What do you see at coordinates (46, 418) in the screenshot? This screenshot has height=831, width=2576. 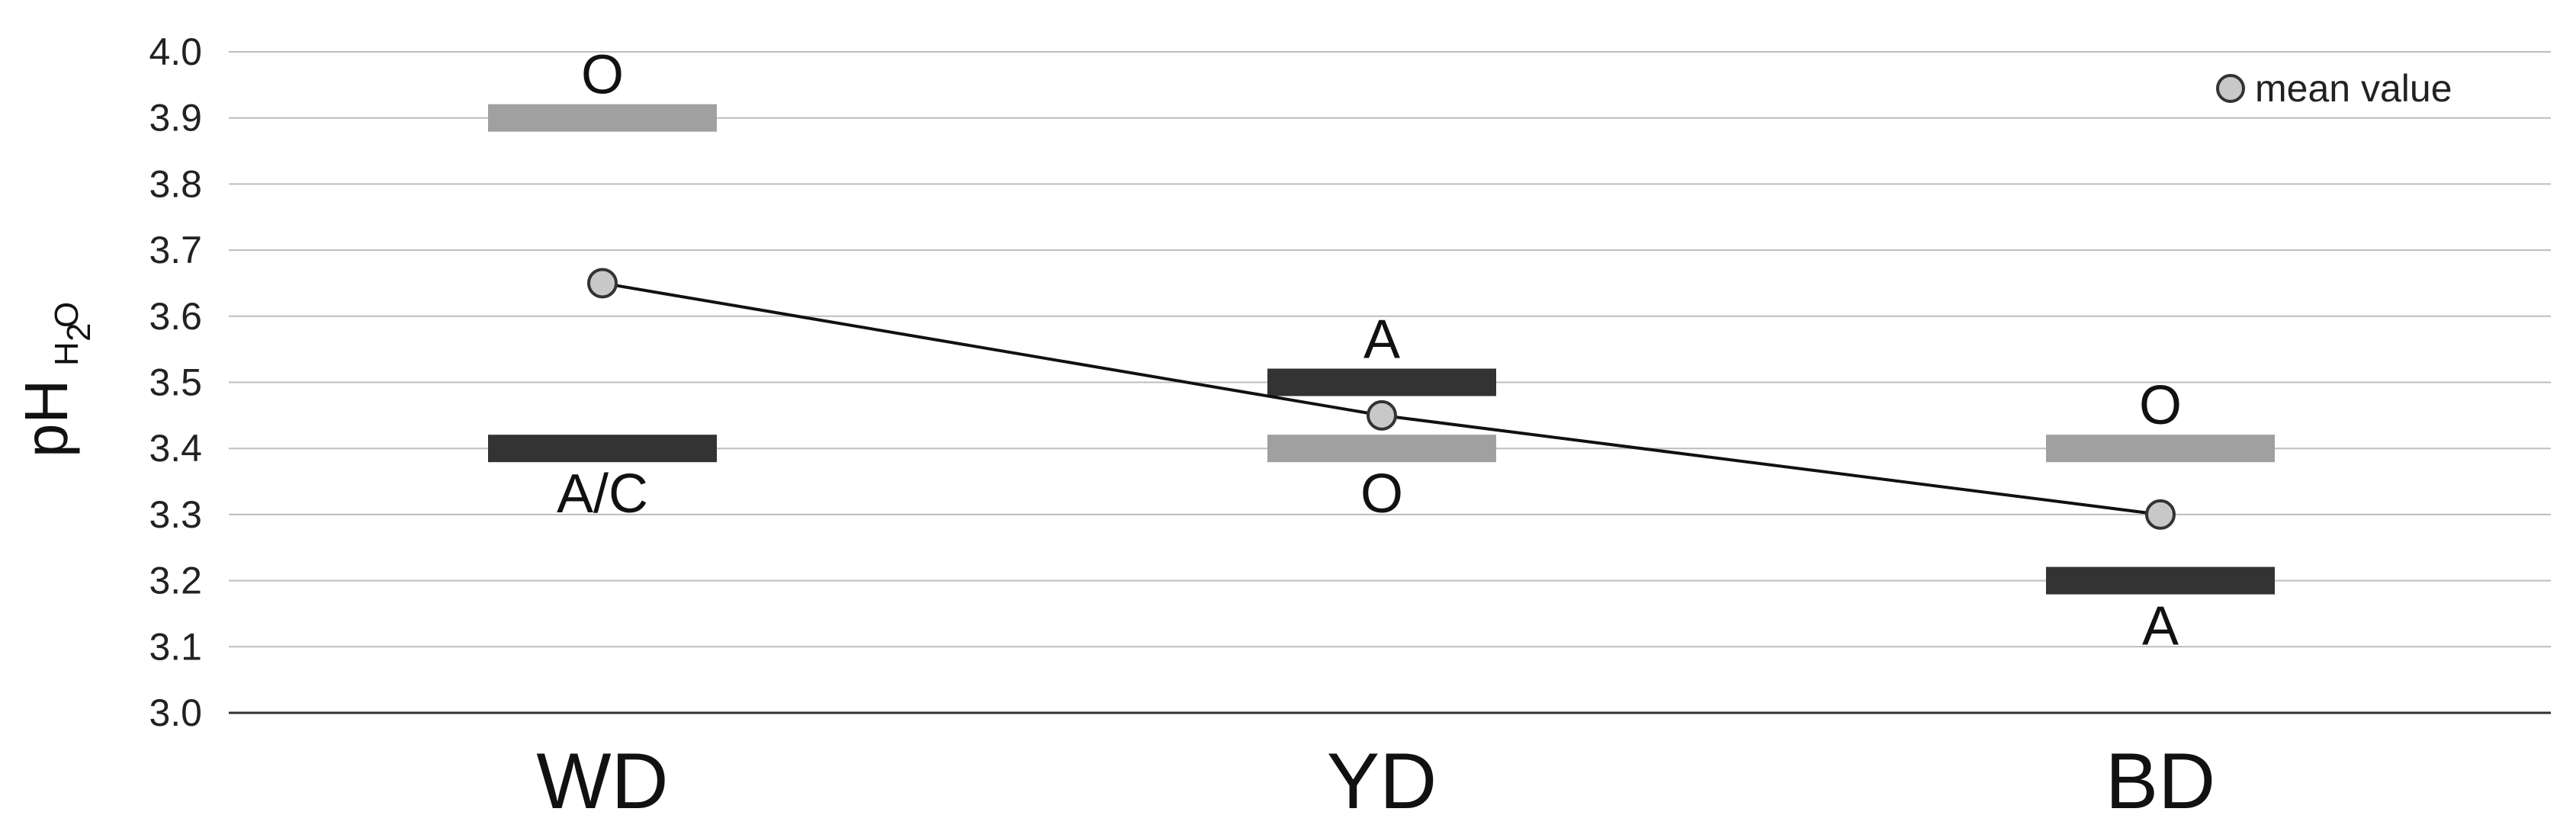 I see `y-axis-title-main: pH` at bounding box center [46, 418].